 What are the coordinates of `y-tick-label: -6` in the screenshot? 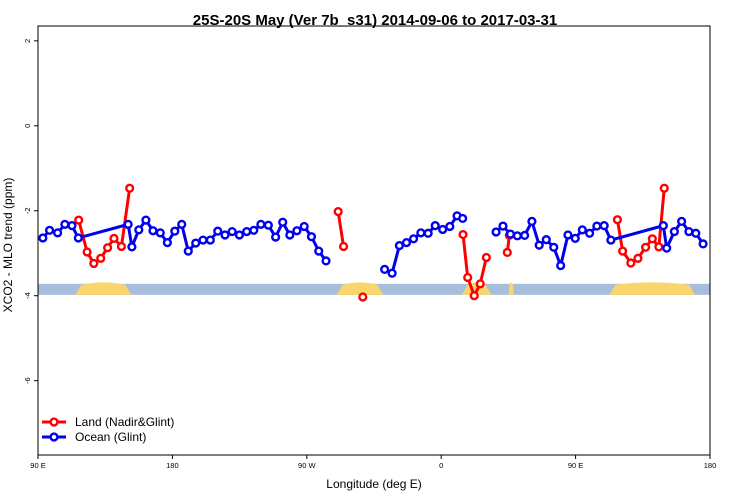 It's located at (27, 380).